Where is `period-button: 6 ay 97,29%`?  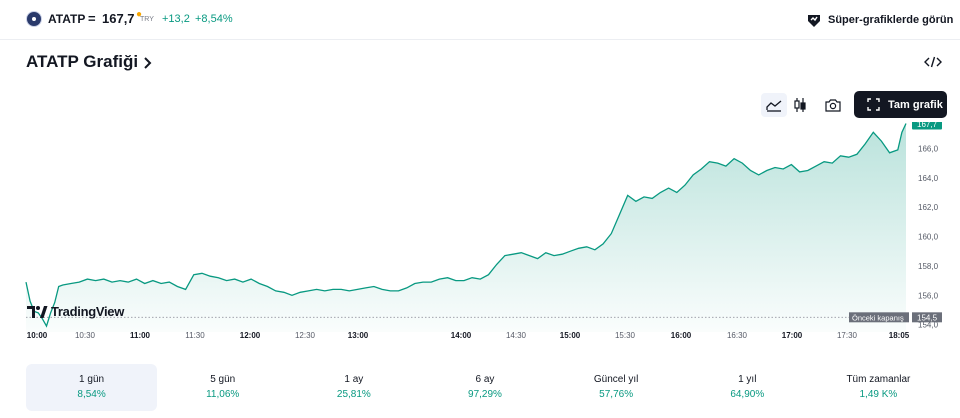 period-button: 6 ay 97,29% is located at coordinates (484, 387).